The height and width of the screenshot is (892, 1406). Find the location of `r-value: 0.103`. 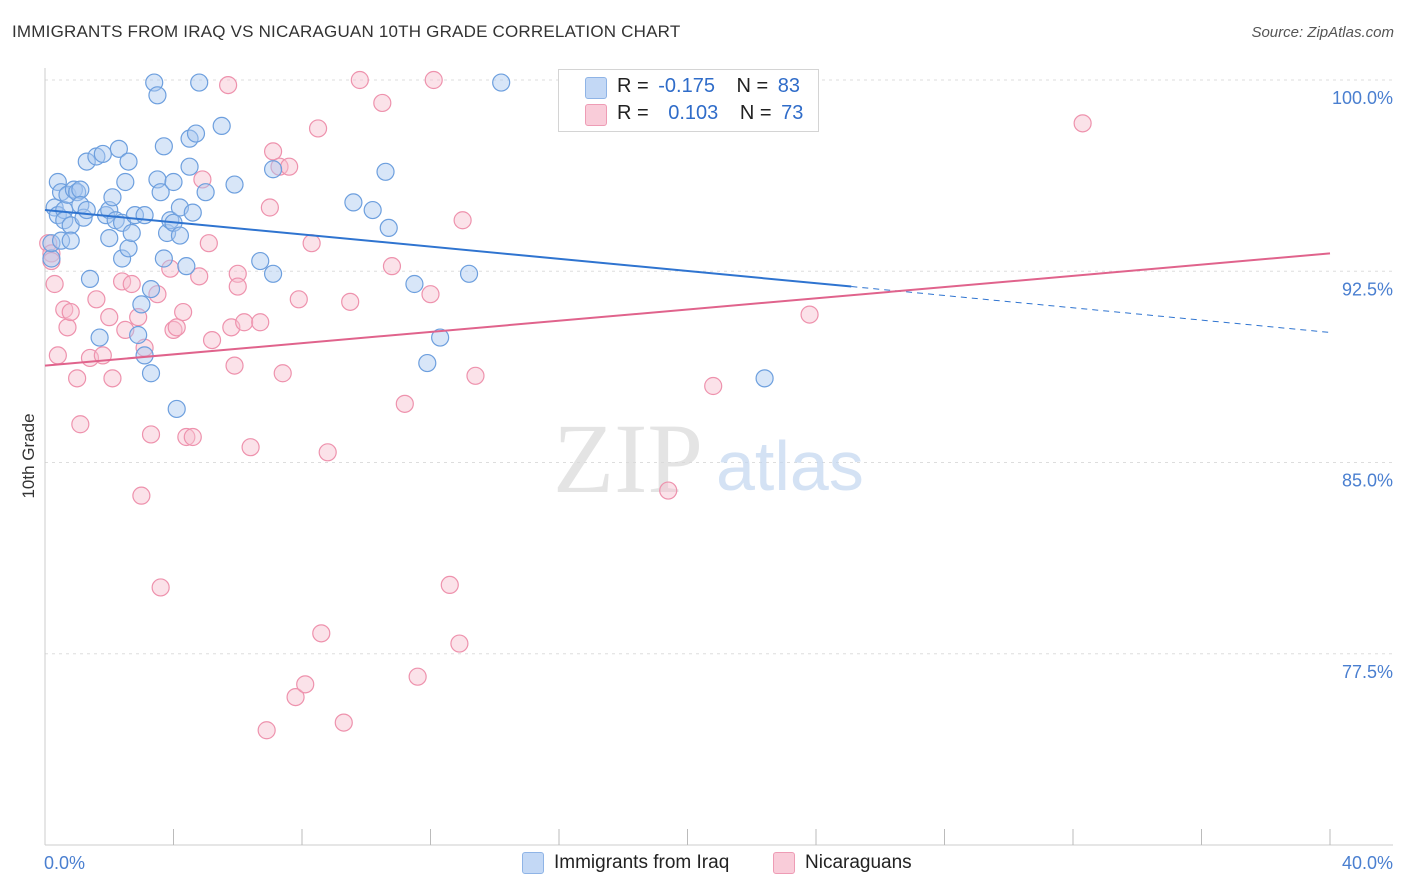

r-value: 0.103 is located at coordinates (693, 113).